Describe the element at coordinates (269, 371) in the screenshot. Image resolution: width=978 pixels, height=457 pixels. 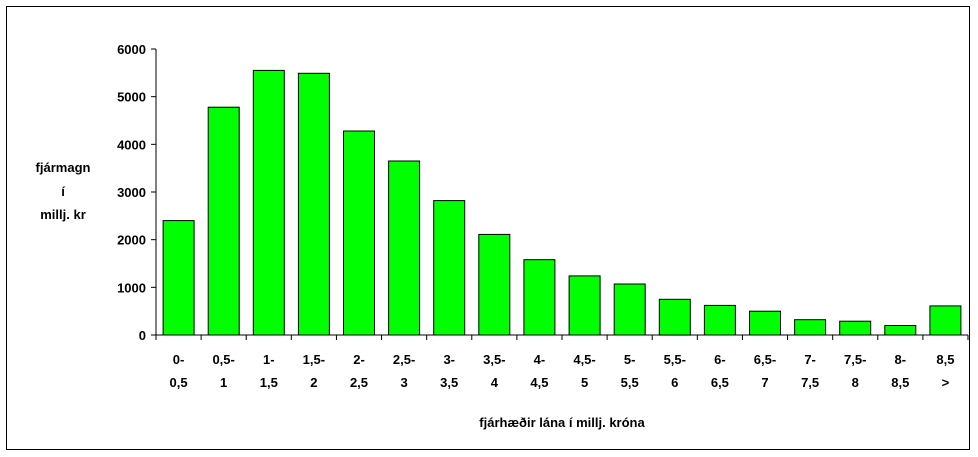
I see `x-tick-label: 1-1,5` at that location.